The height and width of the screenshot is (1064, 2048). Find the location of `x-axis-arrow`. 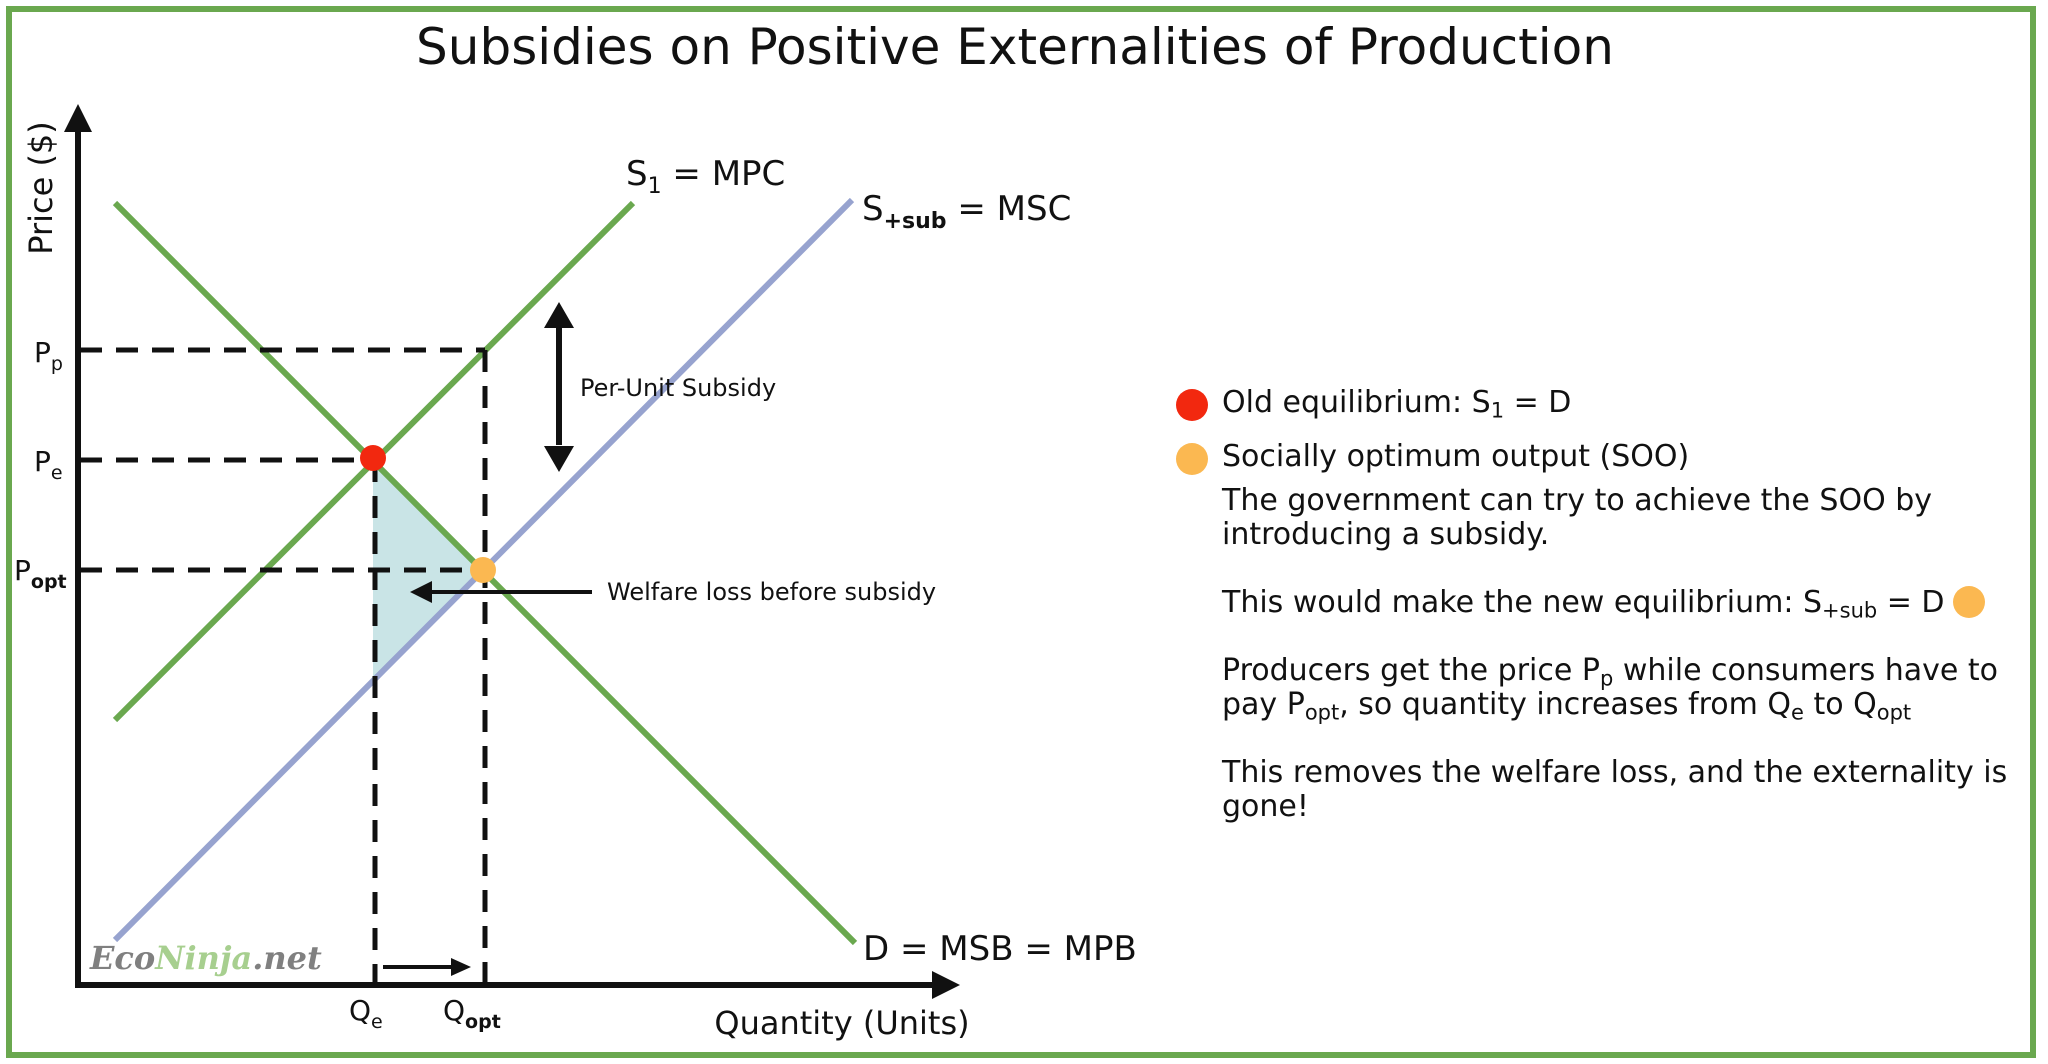

x-axis-arrow is located at coordinates (946, 985).